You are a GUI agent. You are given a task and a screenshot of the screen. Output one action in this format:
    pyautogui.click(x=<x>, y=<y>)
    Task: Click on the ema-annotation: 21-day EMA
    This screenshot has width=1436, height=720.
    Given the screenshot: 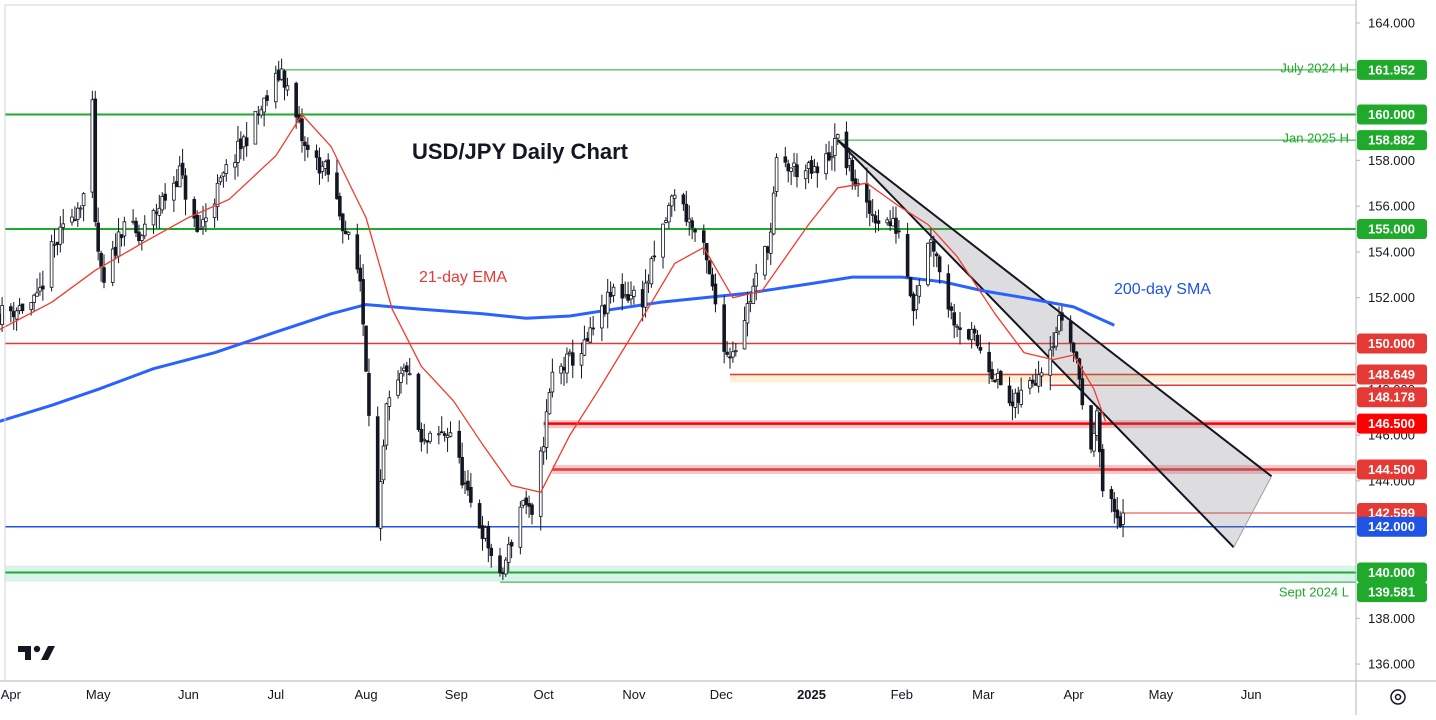 What is the action you would take?
    pyautogui.click(x=463, y=277)
    